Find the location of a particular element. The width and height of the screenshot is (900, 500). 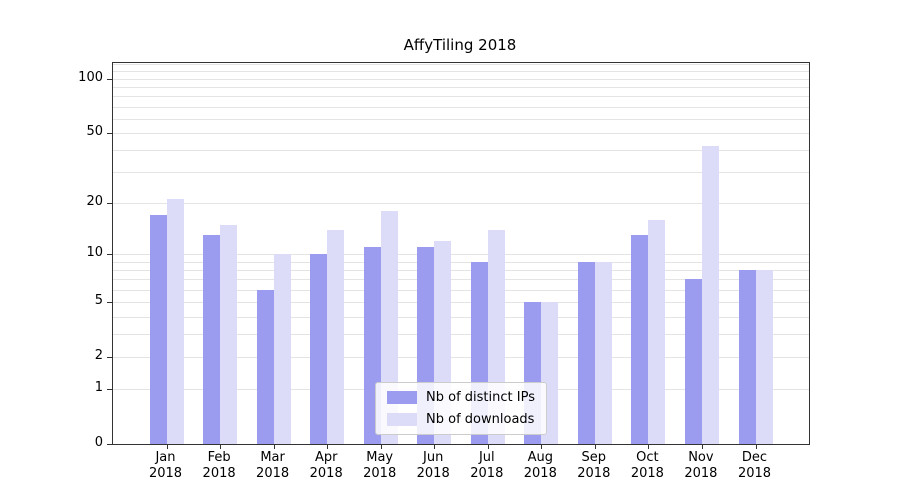

bar-sep-distinct-ips is located at coordinates (586, 352).